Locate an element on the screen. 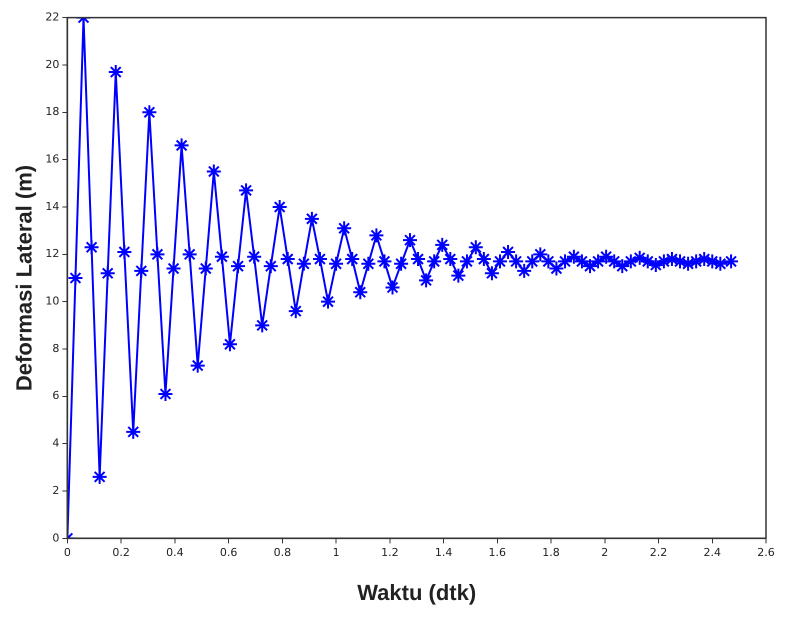 The width and height of the screenshot is (788, 619). x-tick-label: 1.8 is located at coordinates (551, 552).